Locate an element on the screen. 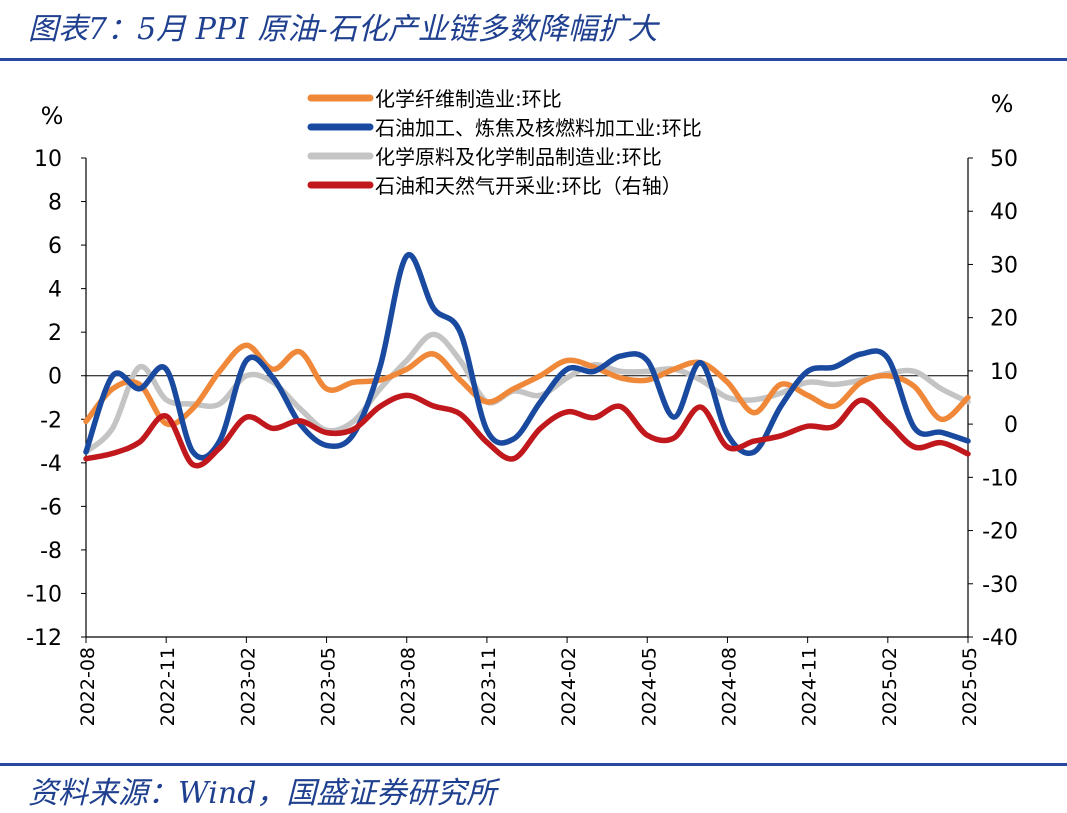  x-tick-label: 2024-02 is located at coordinates (569, 686).